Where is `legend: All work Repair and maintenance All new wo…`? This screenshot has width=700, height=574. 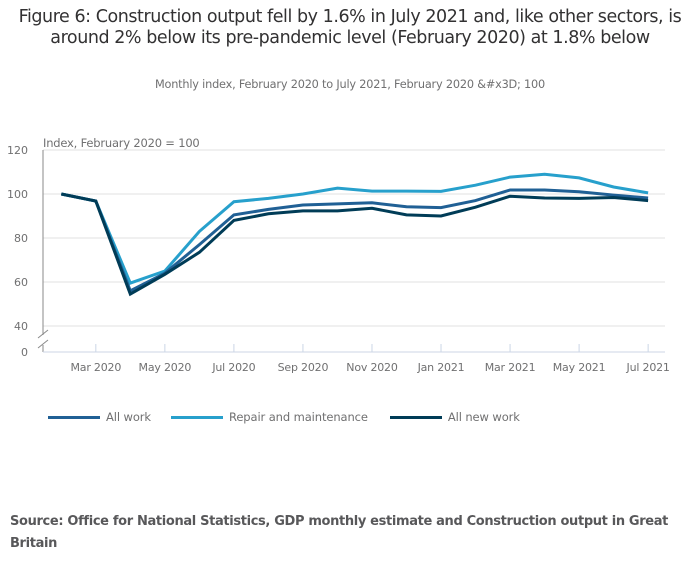 legend: All work Repair and maintenance All new wo… is located at coordinates (294, 417).